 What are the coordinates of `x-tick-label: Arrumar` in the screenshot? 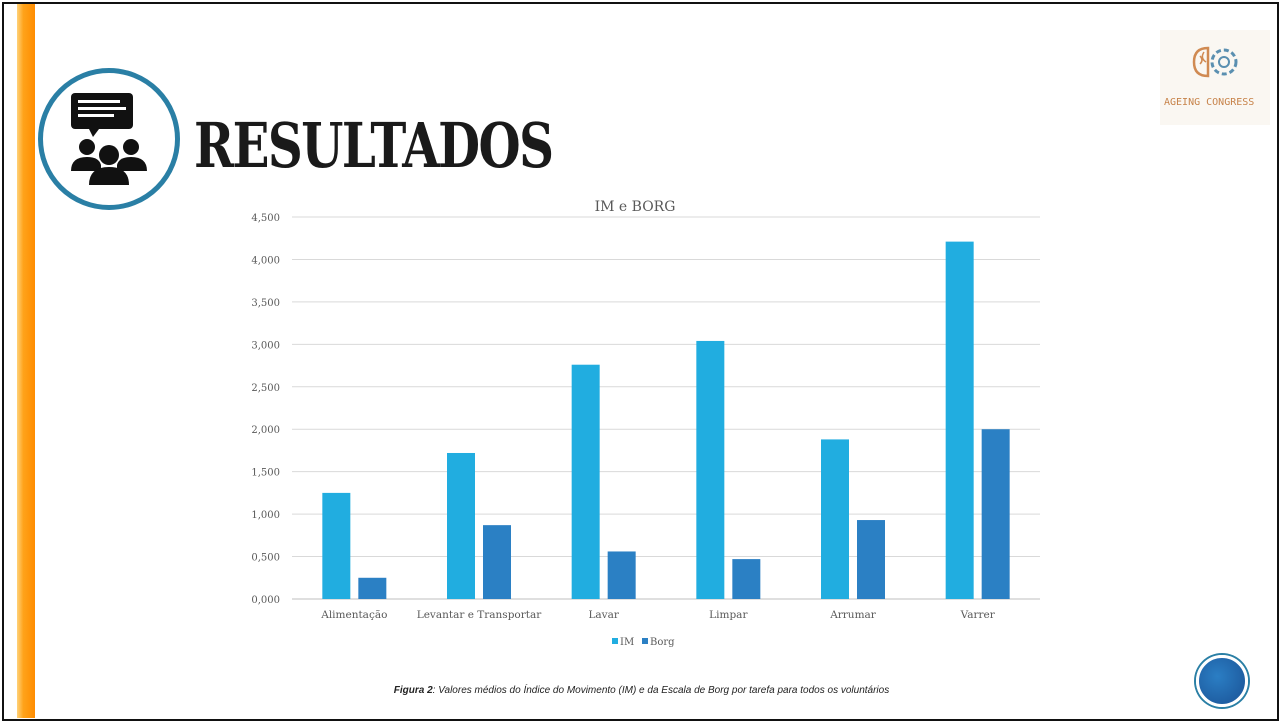 It's located at (853, 615).